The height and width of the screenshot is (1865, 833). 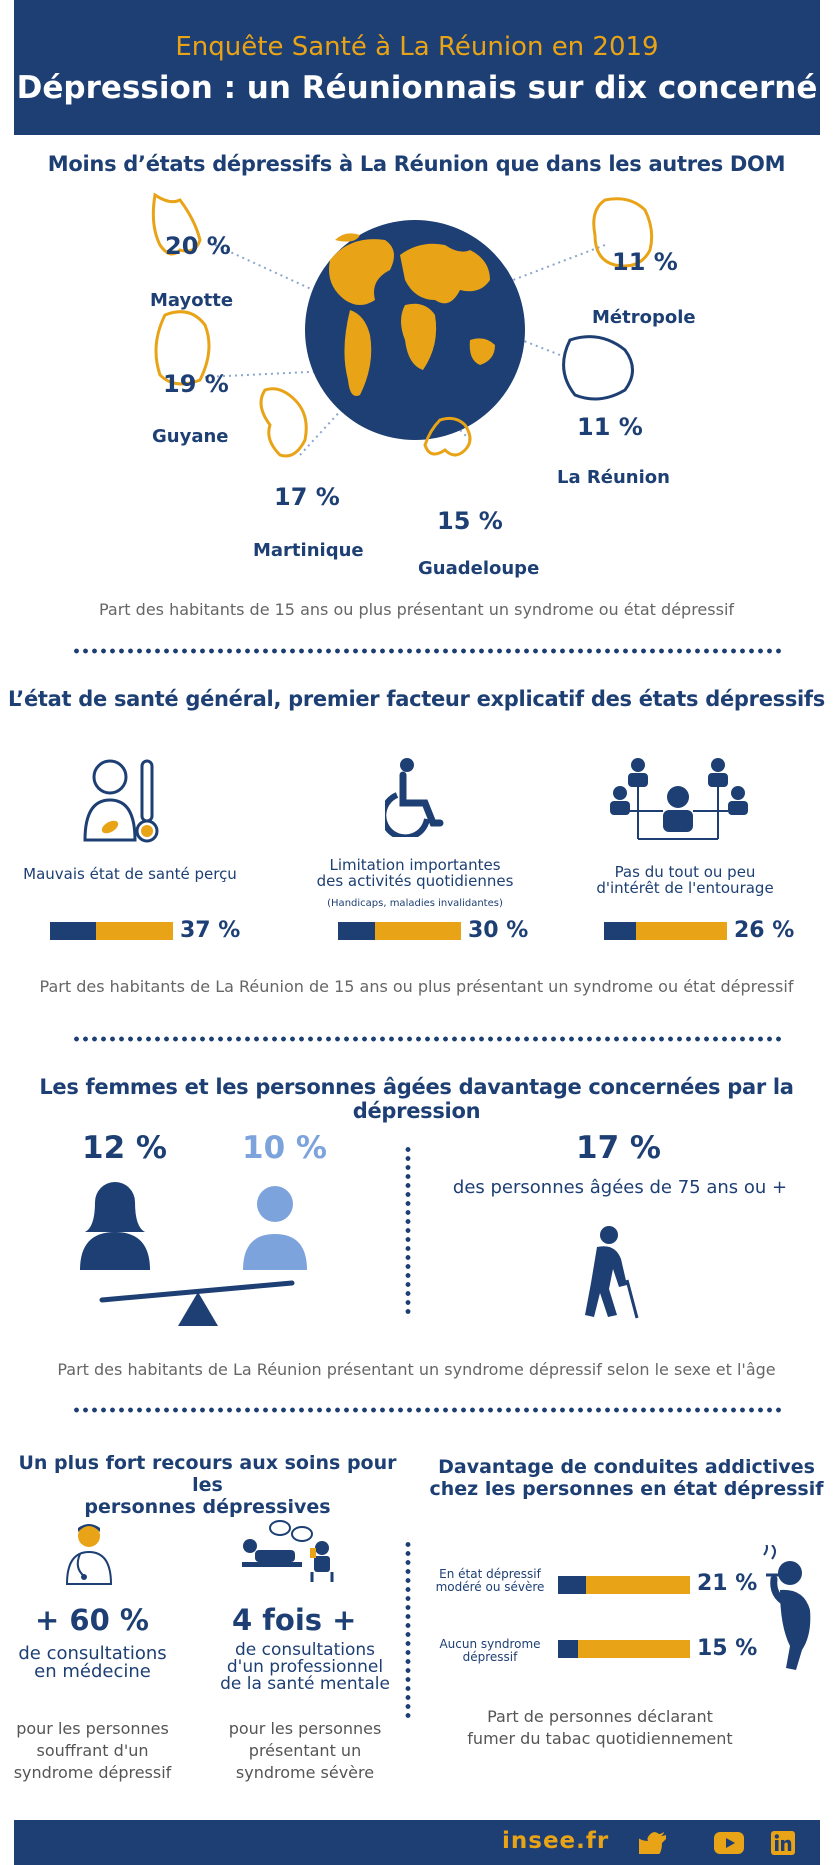 I want to click on row1-label: En état dépressif modéré ou sévère, so click(x=490, y=1581).